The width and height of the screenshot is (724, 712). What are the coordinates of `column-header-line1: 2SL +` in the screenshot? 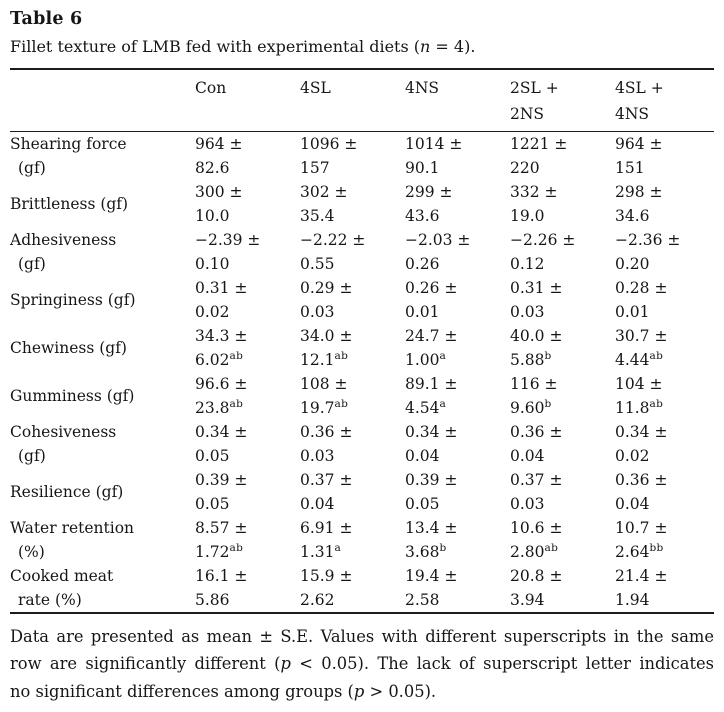 It's located at (534, 87).